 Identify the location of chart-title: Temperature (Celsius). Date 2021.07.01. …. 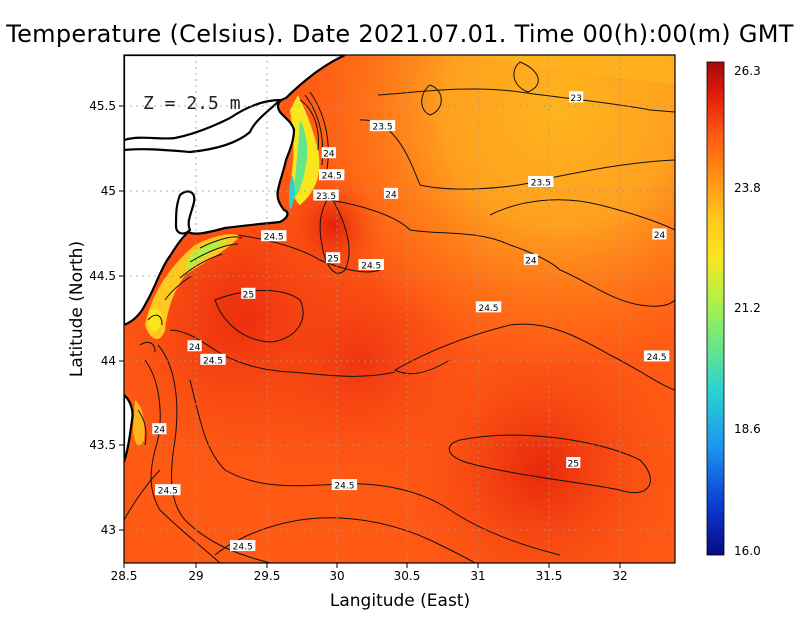
(400, 34).